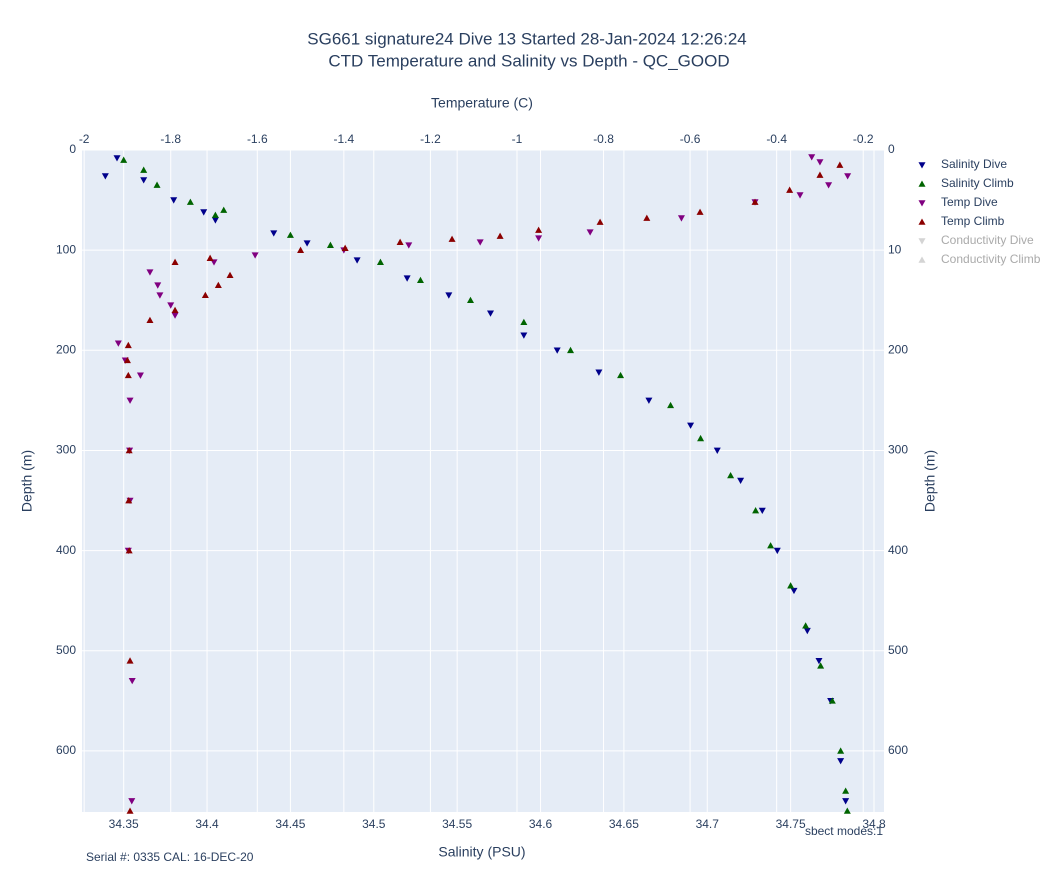  I want to click on y2-tick-label: 200, so click(898, 349).